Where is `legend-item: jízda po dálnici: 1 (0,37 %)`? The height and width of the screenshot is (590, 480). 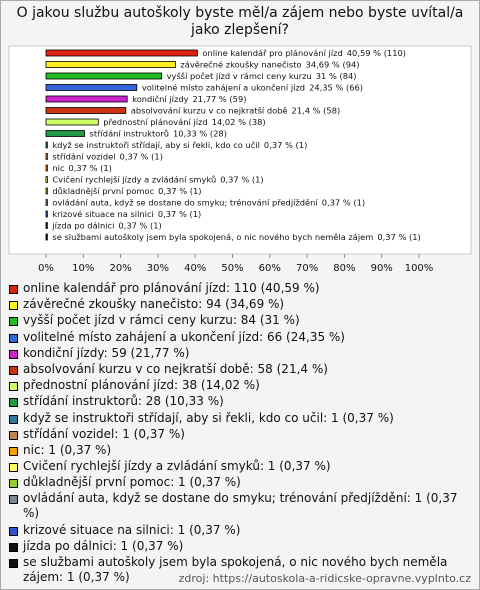
legend-item: jízda po dálnici: 1 (0,37 %) is located at coordinates (241, 546).